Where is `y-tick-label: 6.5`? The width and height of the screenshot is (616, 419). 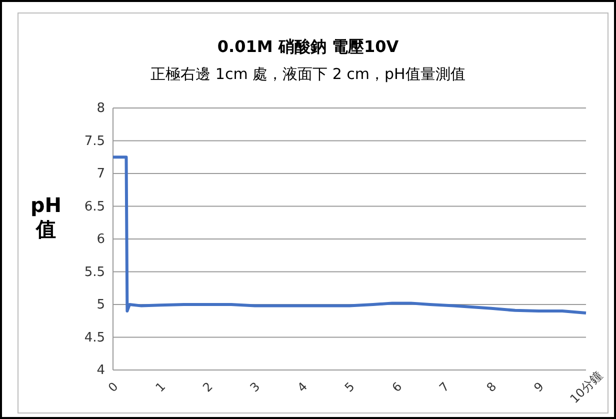 y-tick-label: 6.5 is located at coordinates (94, 206).